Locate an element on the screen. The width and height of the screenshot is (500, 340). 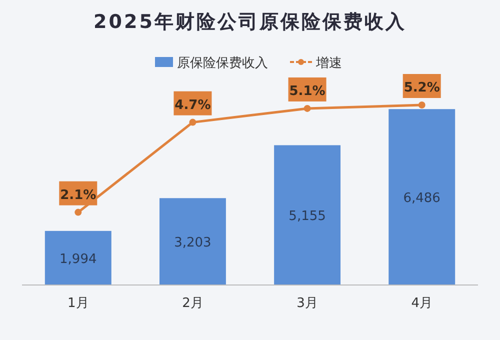
data-label: 5.2% is located at coordinates (422, 88).